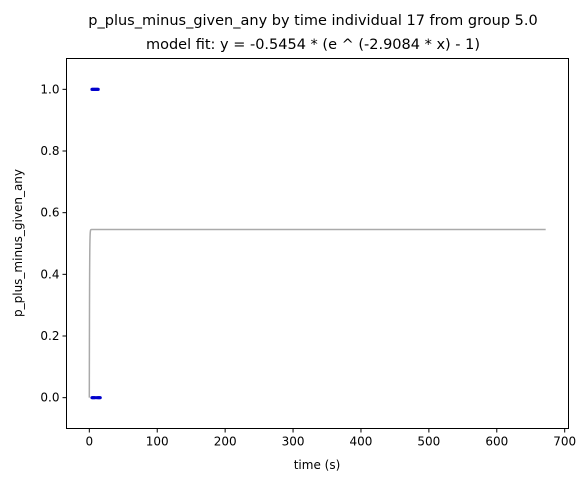 The width and height of the screenshot is (577, 480). Describe the element at coordinates (49, 274) in the screenshot. I see `y-tick-label: 0.4` at that location.